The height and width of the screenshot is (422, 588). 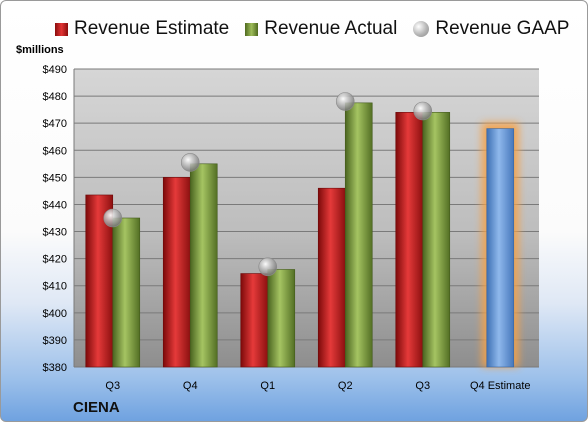 What do you see at coordinates (55, 205) in the screenshot?
I see `y-tick-label: $440` at bounding box center [55, 205].